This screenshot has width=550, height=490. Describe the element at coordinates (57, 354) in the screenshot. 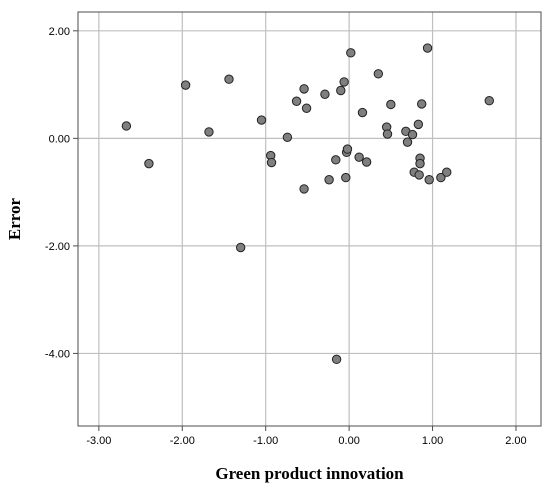

I see `y-tick-label: -4.00` at that location.